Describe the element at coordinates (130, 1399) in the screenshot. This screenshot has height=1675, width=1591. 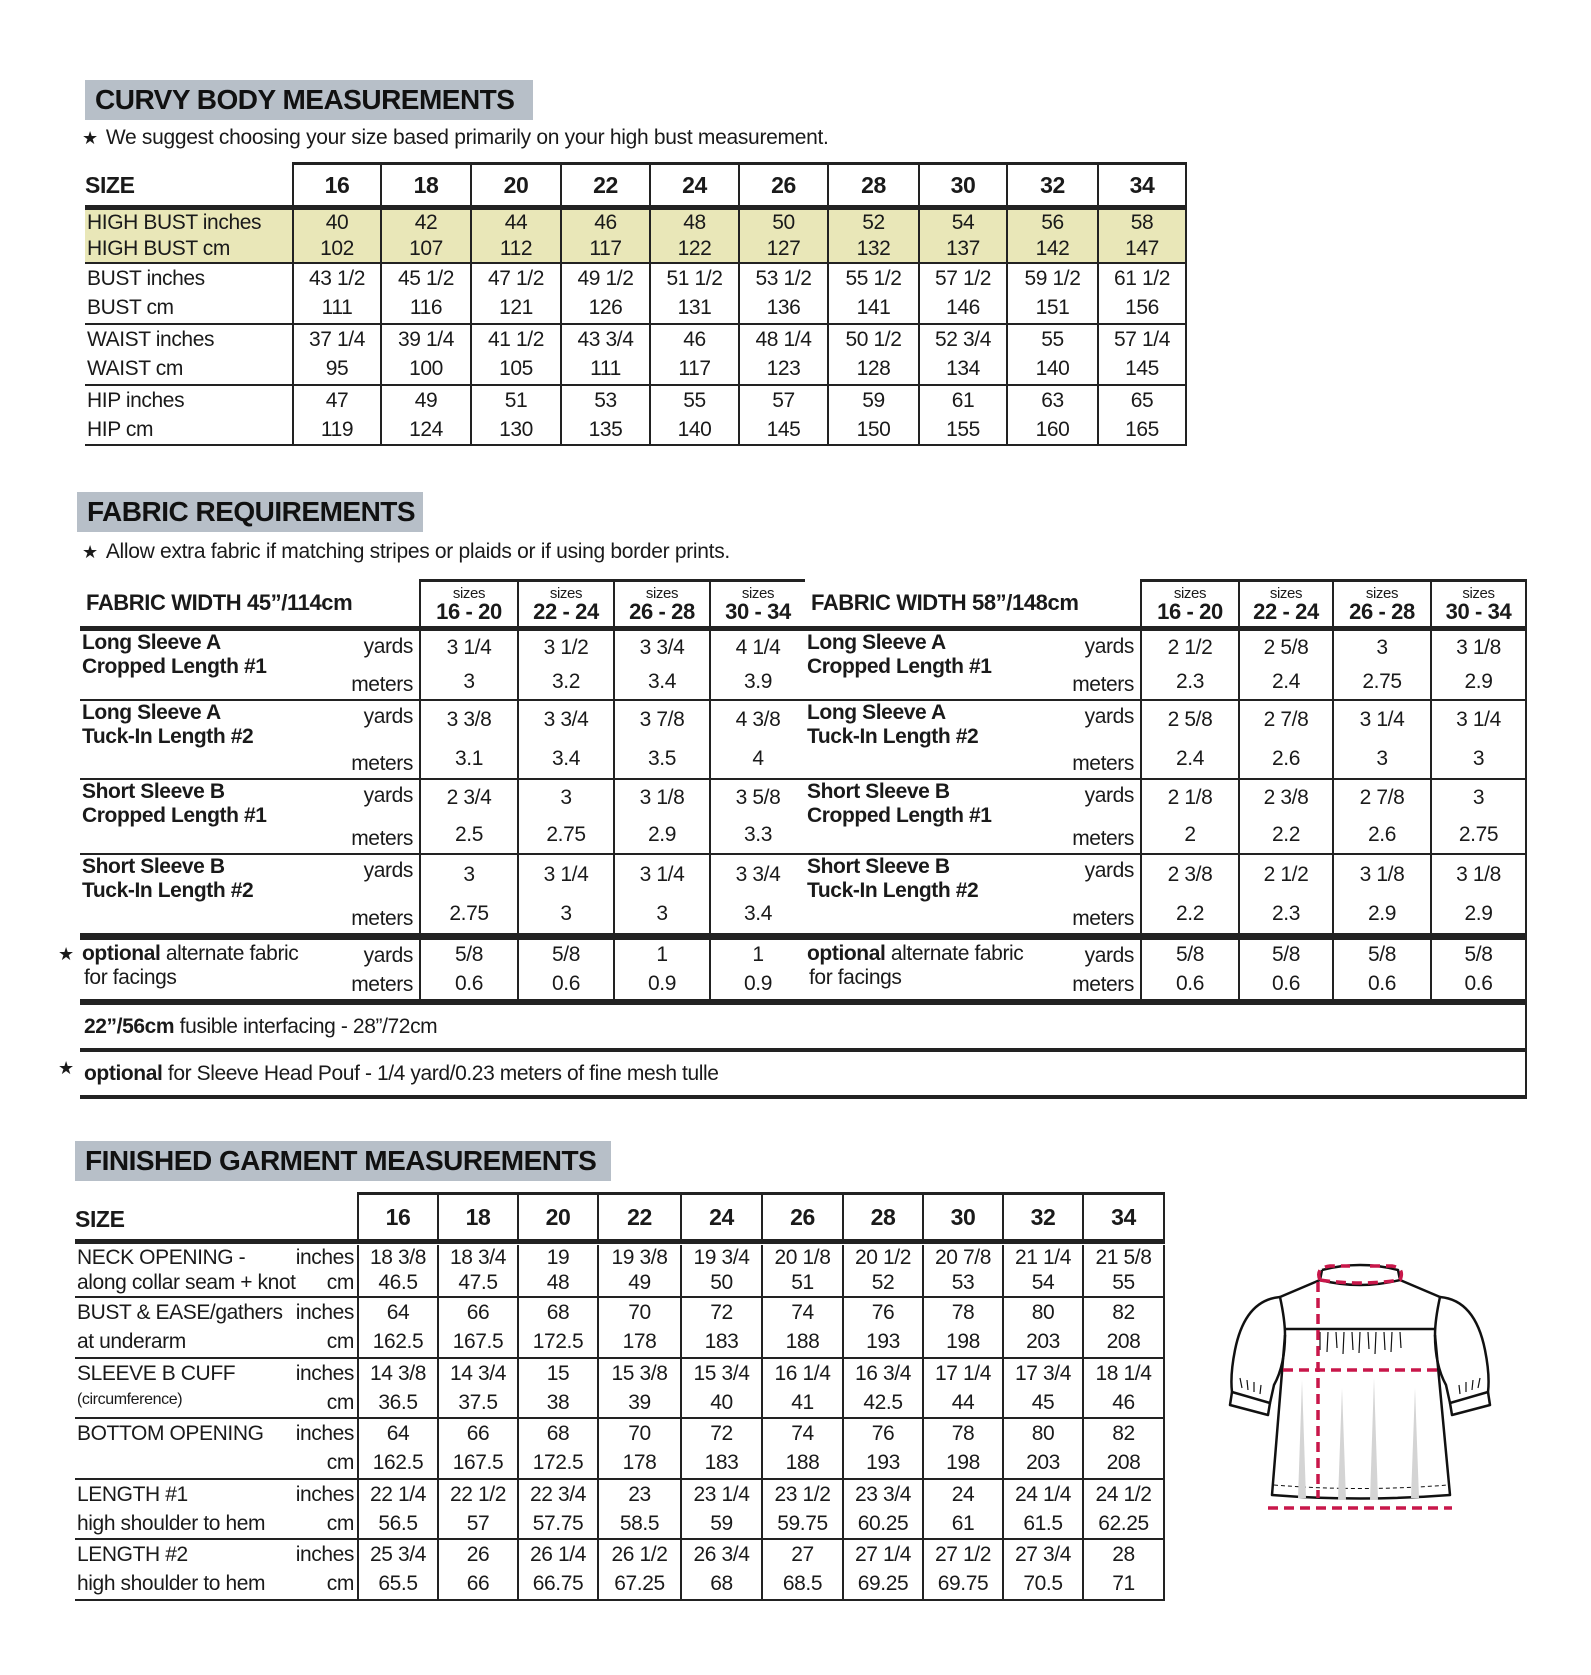
I see `row-label-text: (circumference)` at that location.